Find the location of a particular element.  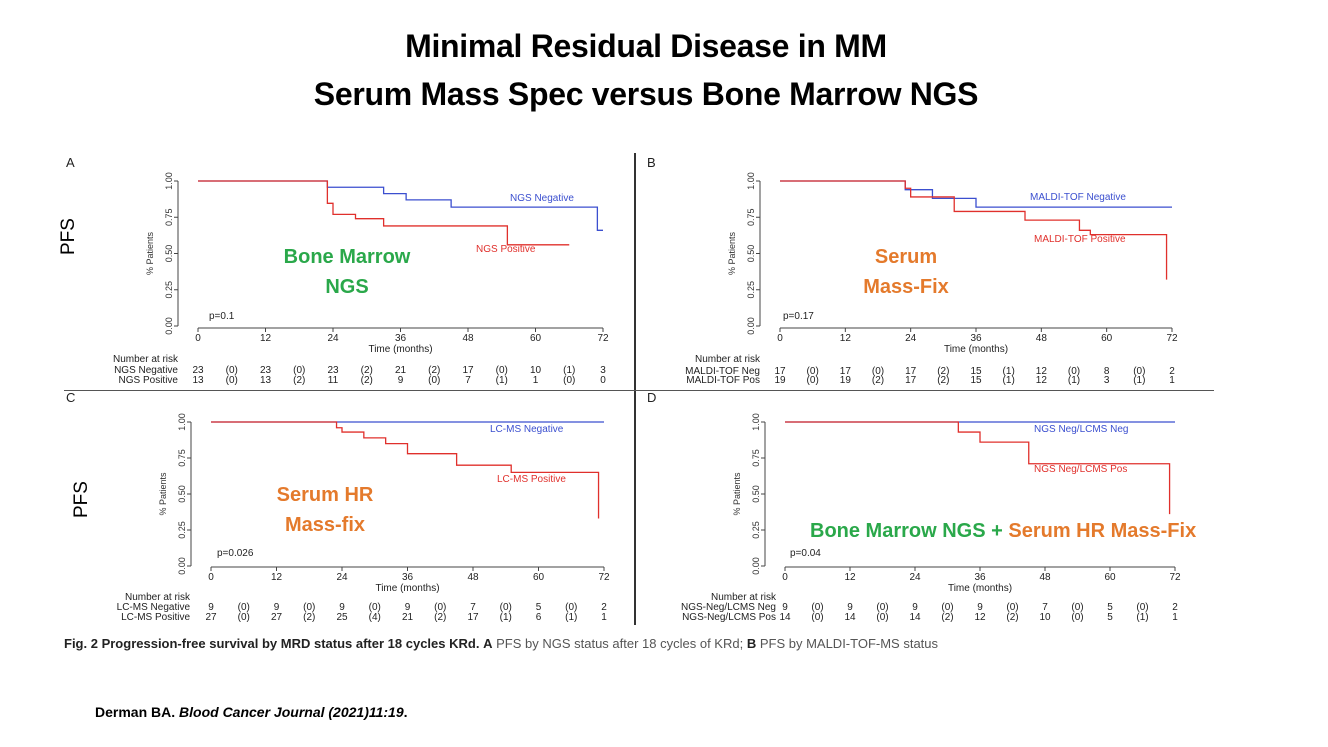

panel-c-x-tick-label: 36 is located at coordinates (408, 577).